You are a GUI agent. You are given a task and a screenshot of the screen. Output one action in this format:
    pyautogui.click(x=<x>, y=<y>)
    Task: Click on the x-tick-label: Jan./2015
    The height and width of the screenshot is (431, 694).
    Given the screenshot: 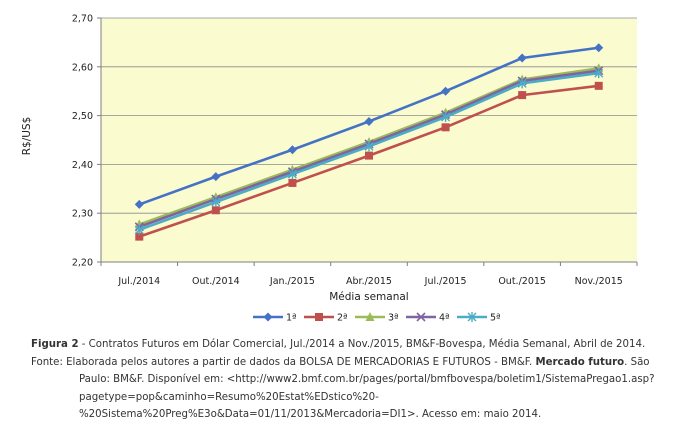 What is the action you would take?
    pyautogui.click(x=292, y=281)
    